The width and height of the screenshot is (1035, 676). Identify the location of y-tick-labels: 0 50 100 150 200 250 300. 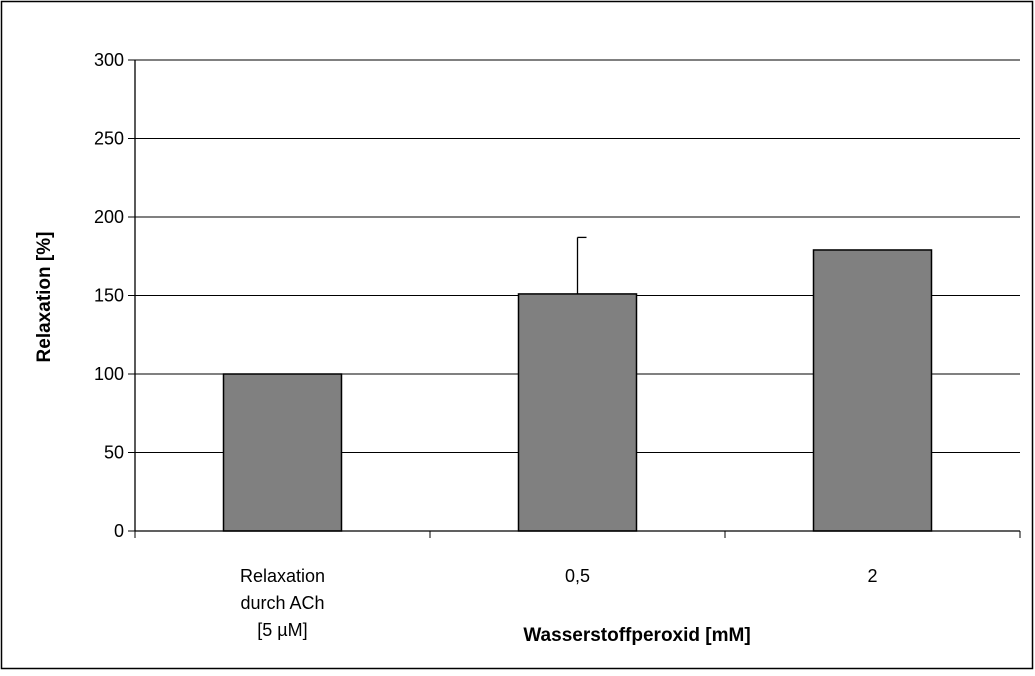
(109, 295).